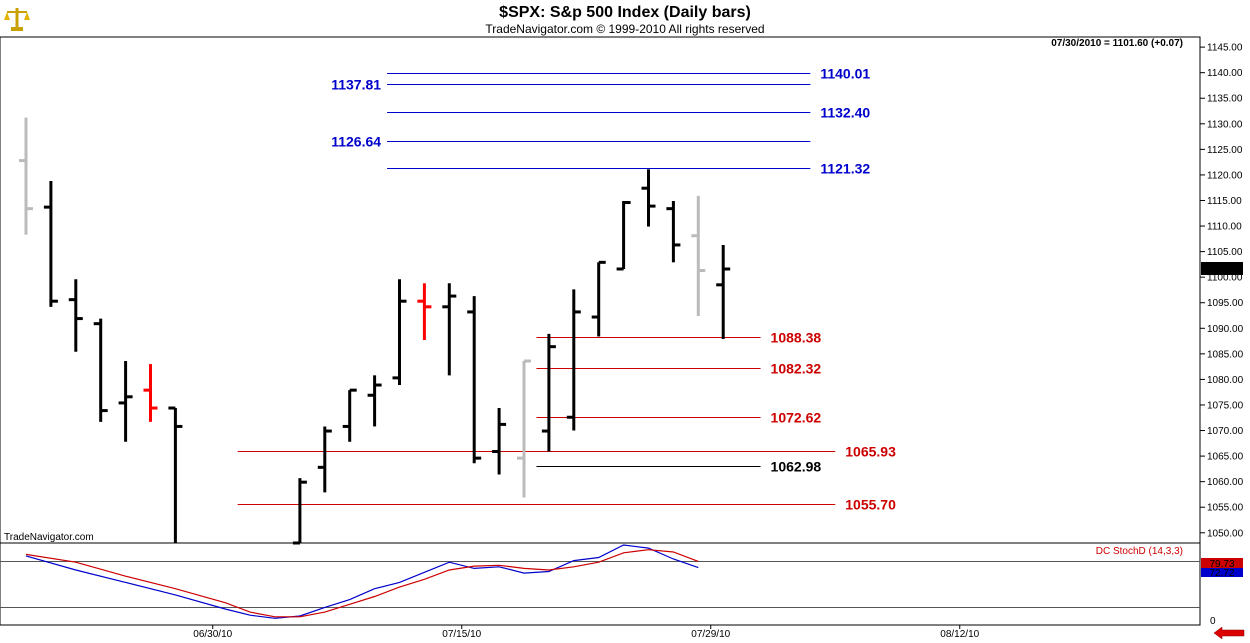 This screenshot has width=1250, height=643. Describe the element at coordinates (1225, 303) in the screenshot. I see `y-tick-label: 1095.00` at that location.